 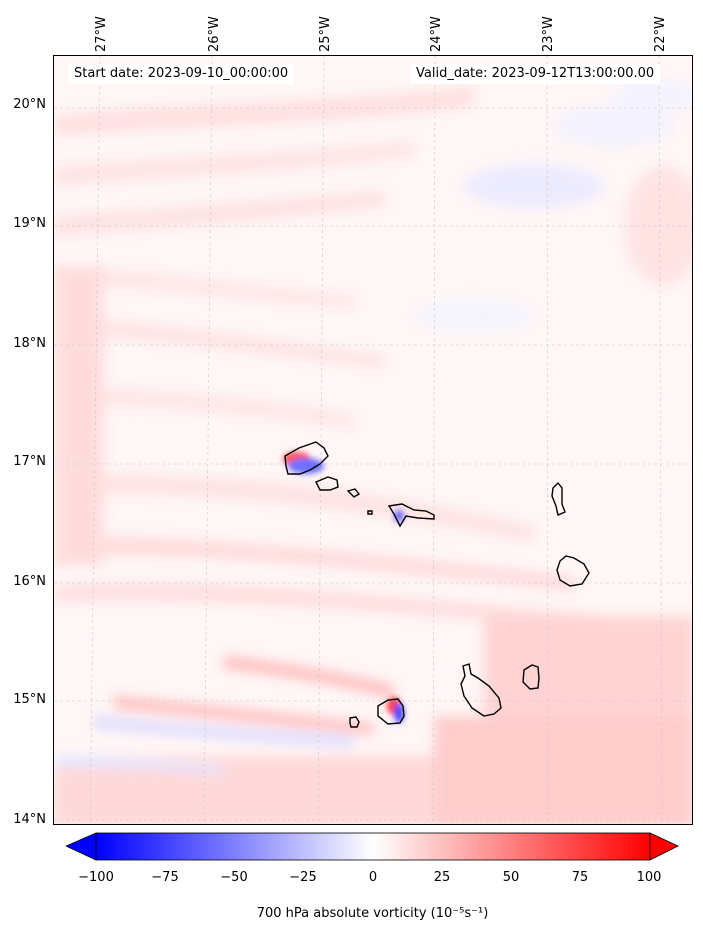 What do you see at coordinates (234, 877) in the screenshot?
I see `colorbar-tick: −50` at bounding box center [234, 877].